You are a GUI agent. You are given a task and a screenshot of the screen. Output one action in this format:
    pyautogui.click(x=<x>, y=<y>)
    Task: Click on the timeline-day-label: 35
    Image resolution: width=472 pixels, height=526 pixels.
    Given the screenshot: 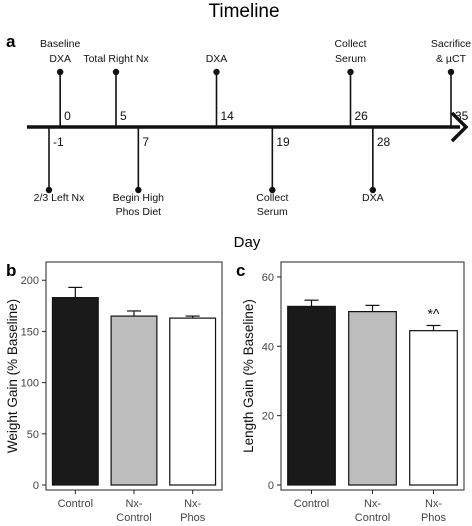 What is the action you would take?
    pyautogui.click(x=462, y=116)
    